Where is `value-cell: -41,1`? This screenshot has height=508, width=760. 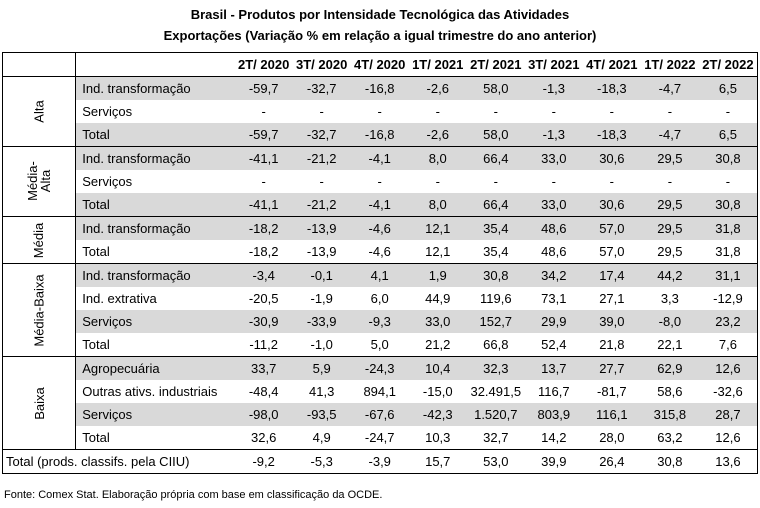
value-cell: -41,1 is located at coordinates (263, 205).